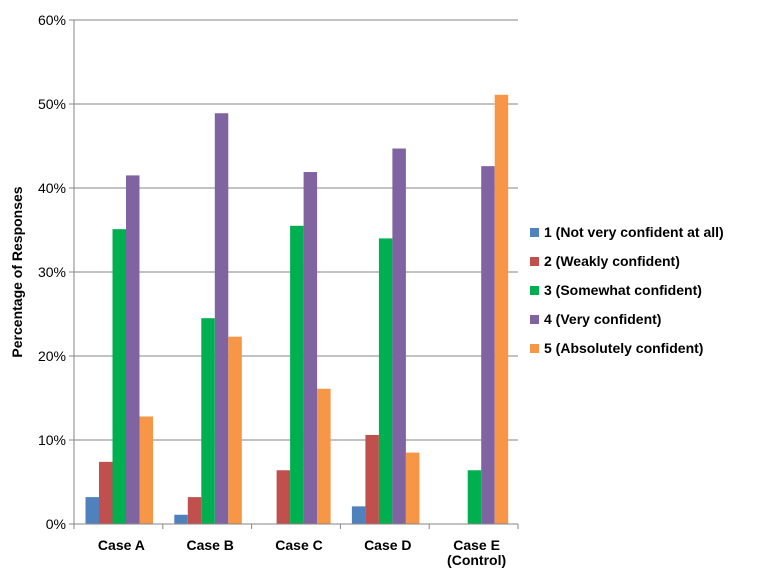 This screenshot has width=767, height=572. What do you see at coordinates (121, 545) in the screenshot?
I see `x-category-label: Case A` at bounding box center [121, 545].